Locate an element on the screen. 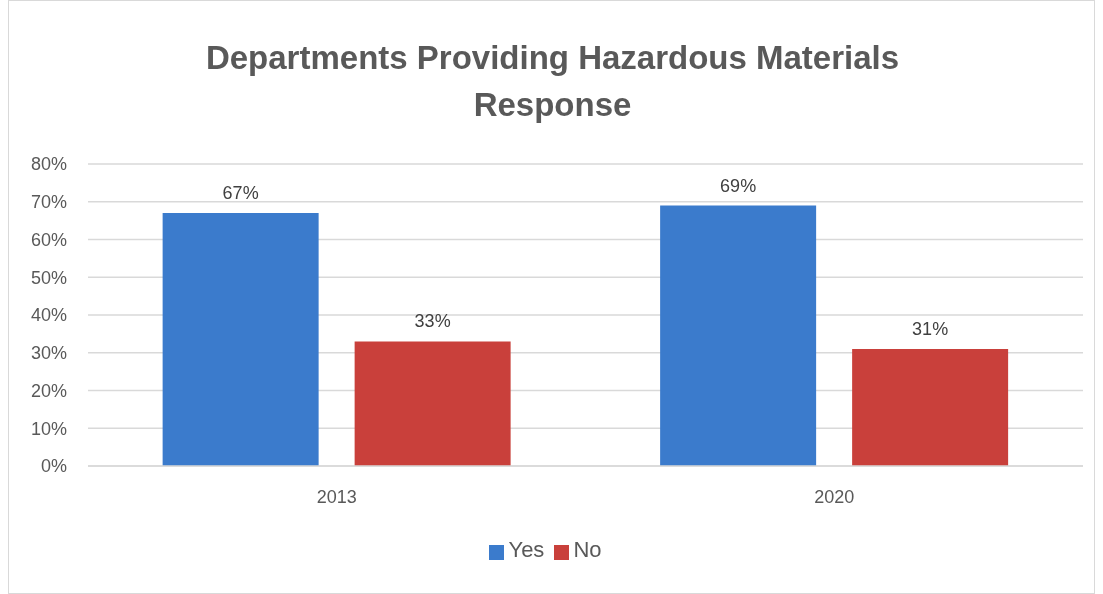  y-tick-label: 0% is located at coordinates (53, 466).